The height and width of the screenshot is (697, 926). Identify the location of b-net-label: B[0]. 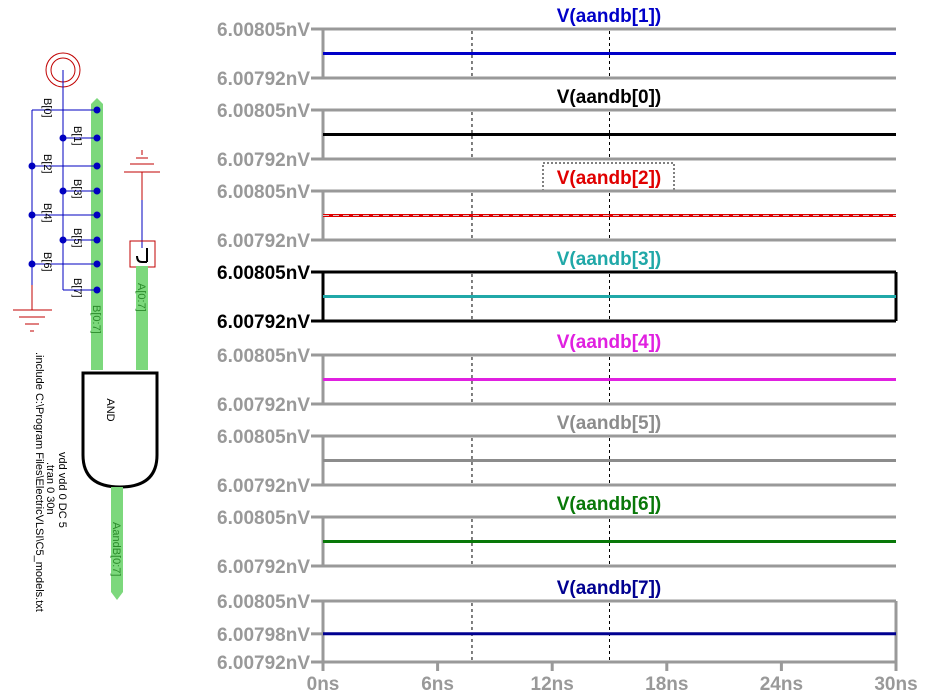
(47, 108).